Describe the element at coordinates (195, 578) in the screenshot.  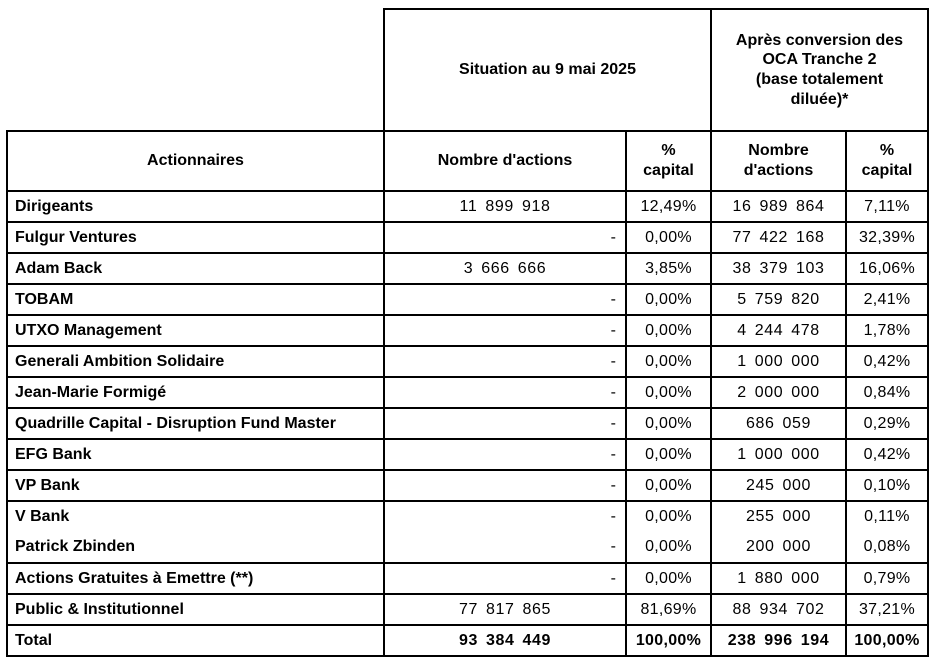
I see `shareholder-name-cell: Actions Gratuites à Emettre (**)` at that location.